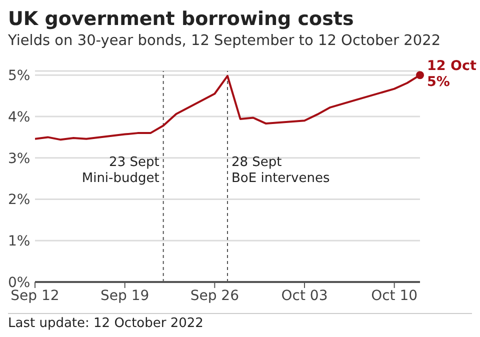 Image resolution: width=480 pixels, height=337 pixels. What do you see at coordinates (19, 200) in the screenshot?
I see `y-tick-label: 2%` at bounding box center [19, 200].